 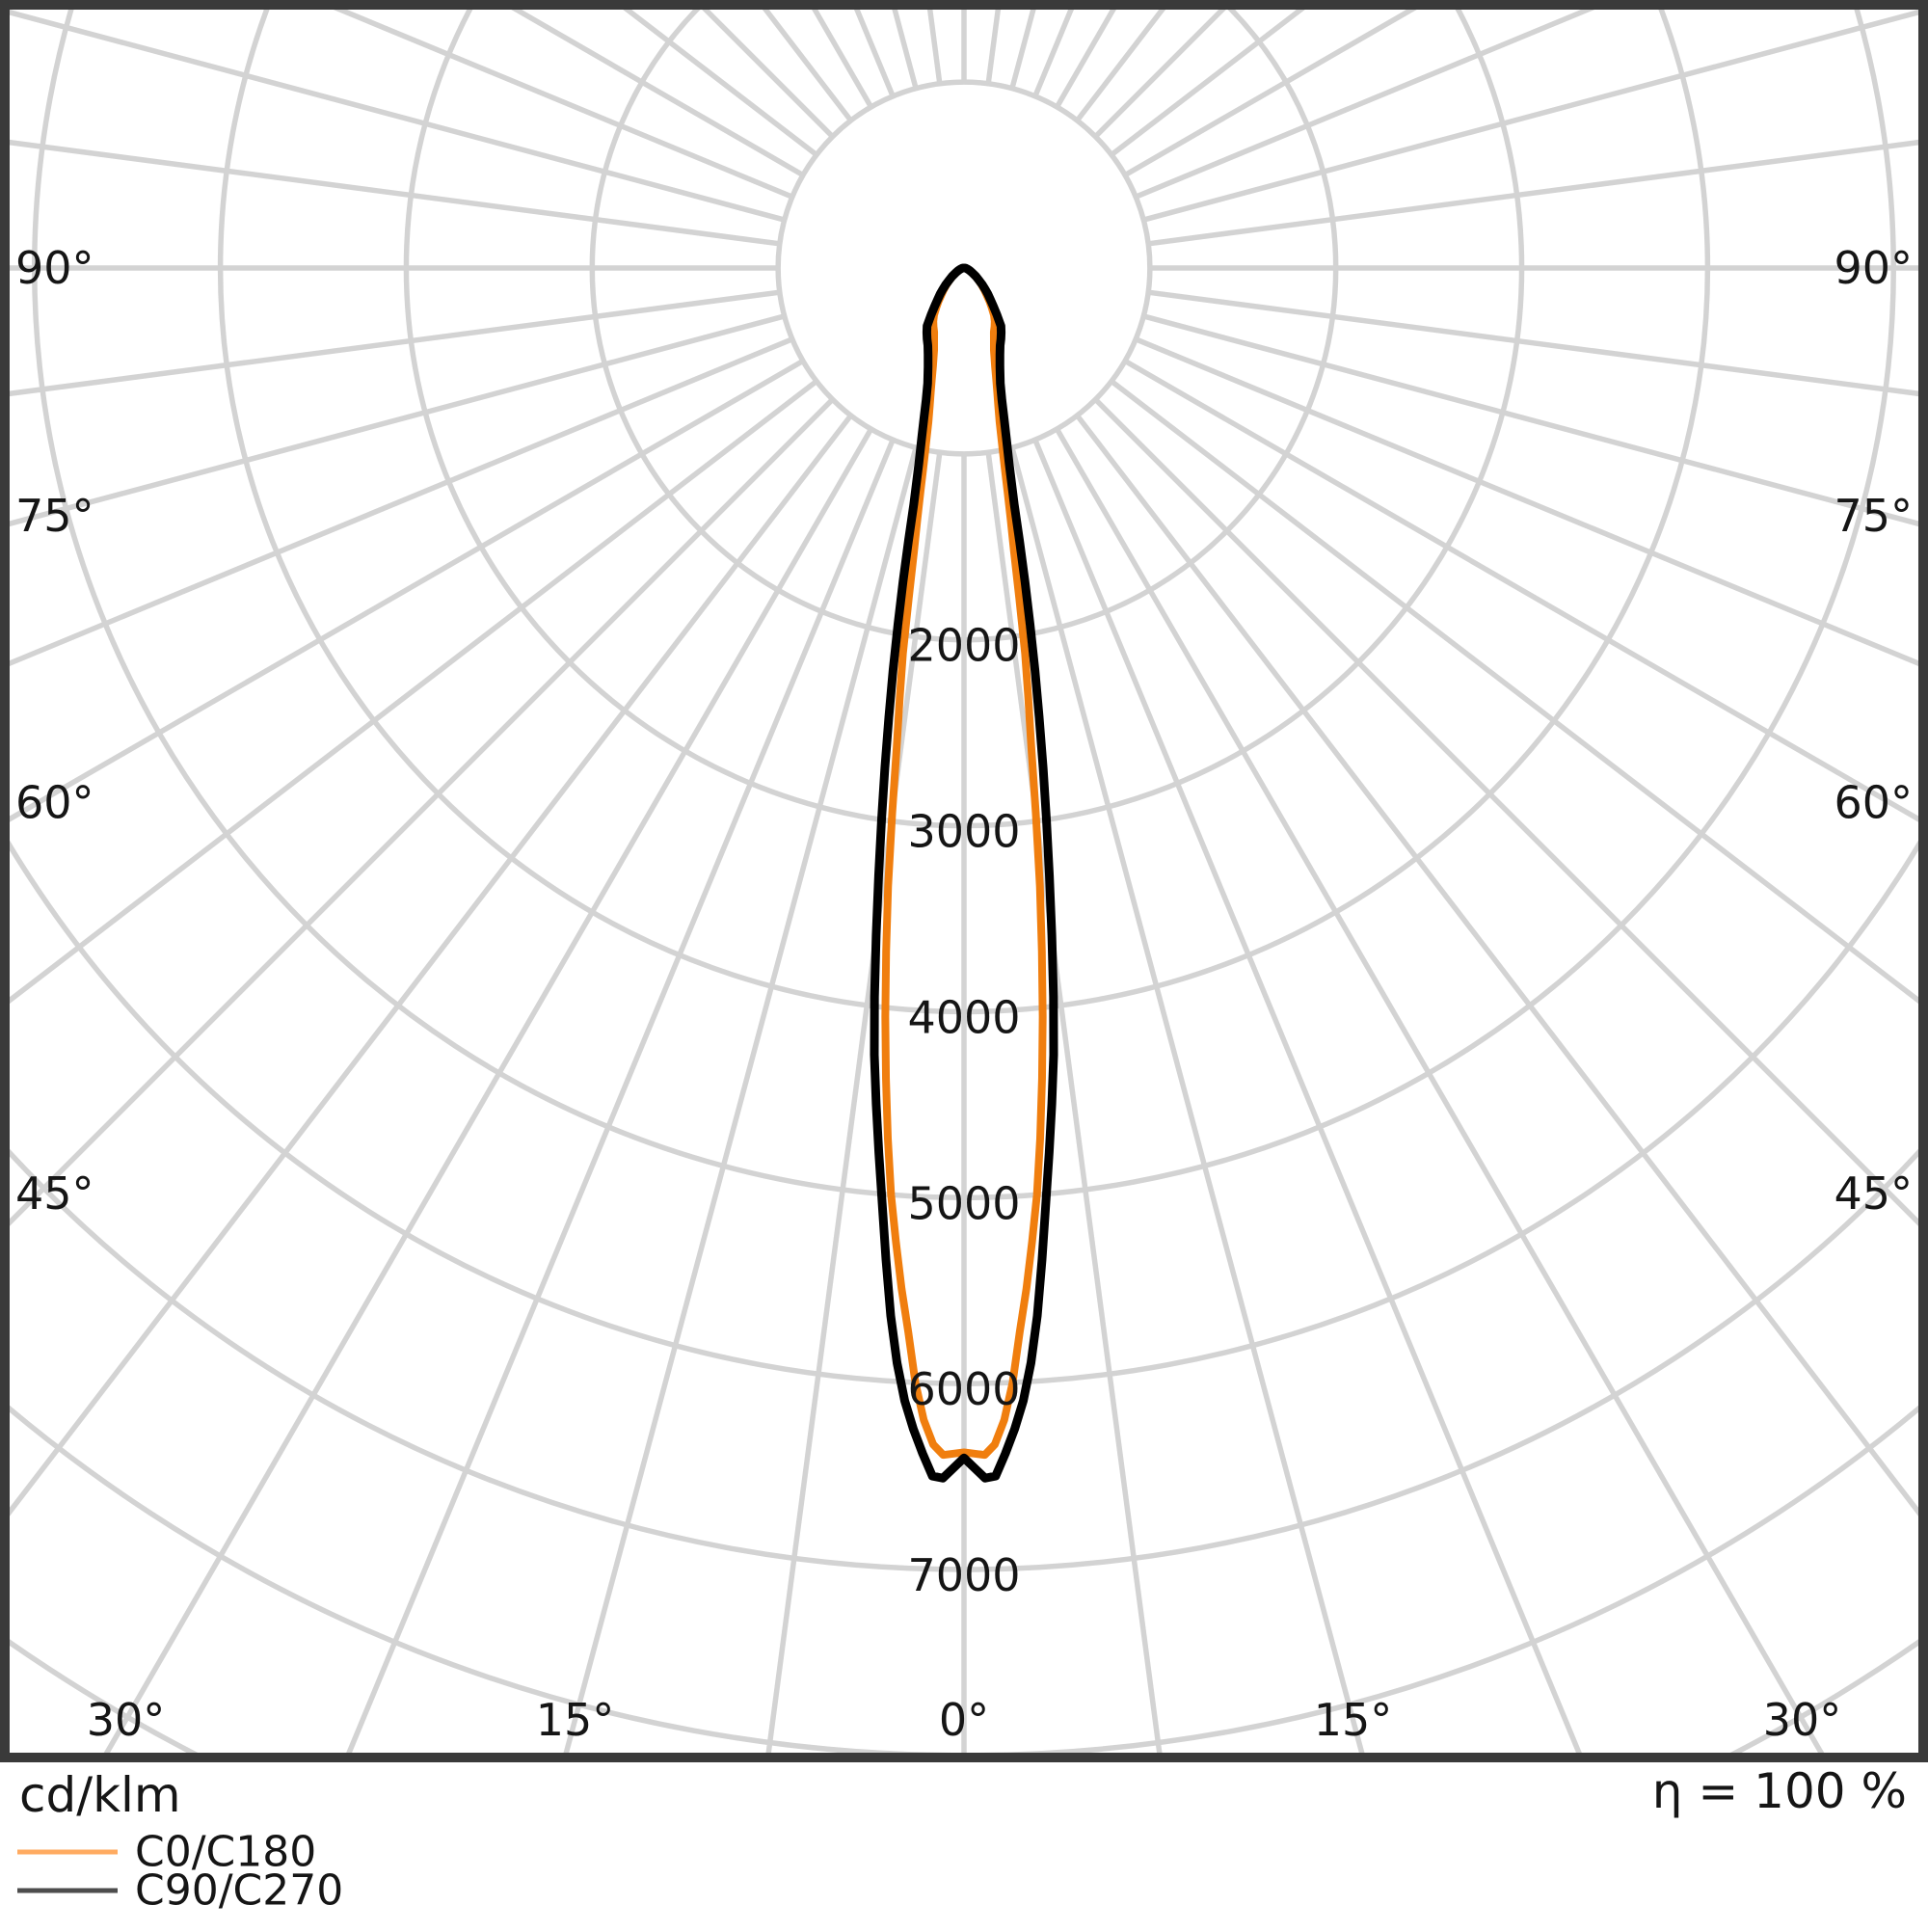 I want to click on angle-label-left-75: 75°, so click(x=54, y=516).